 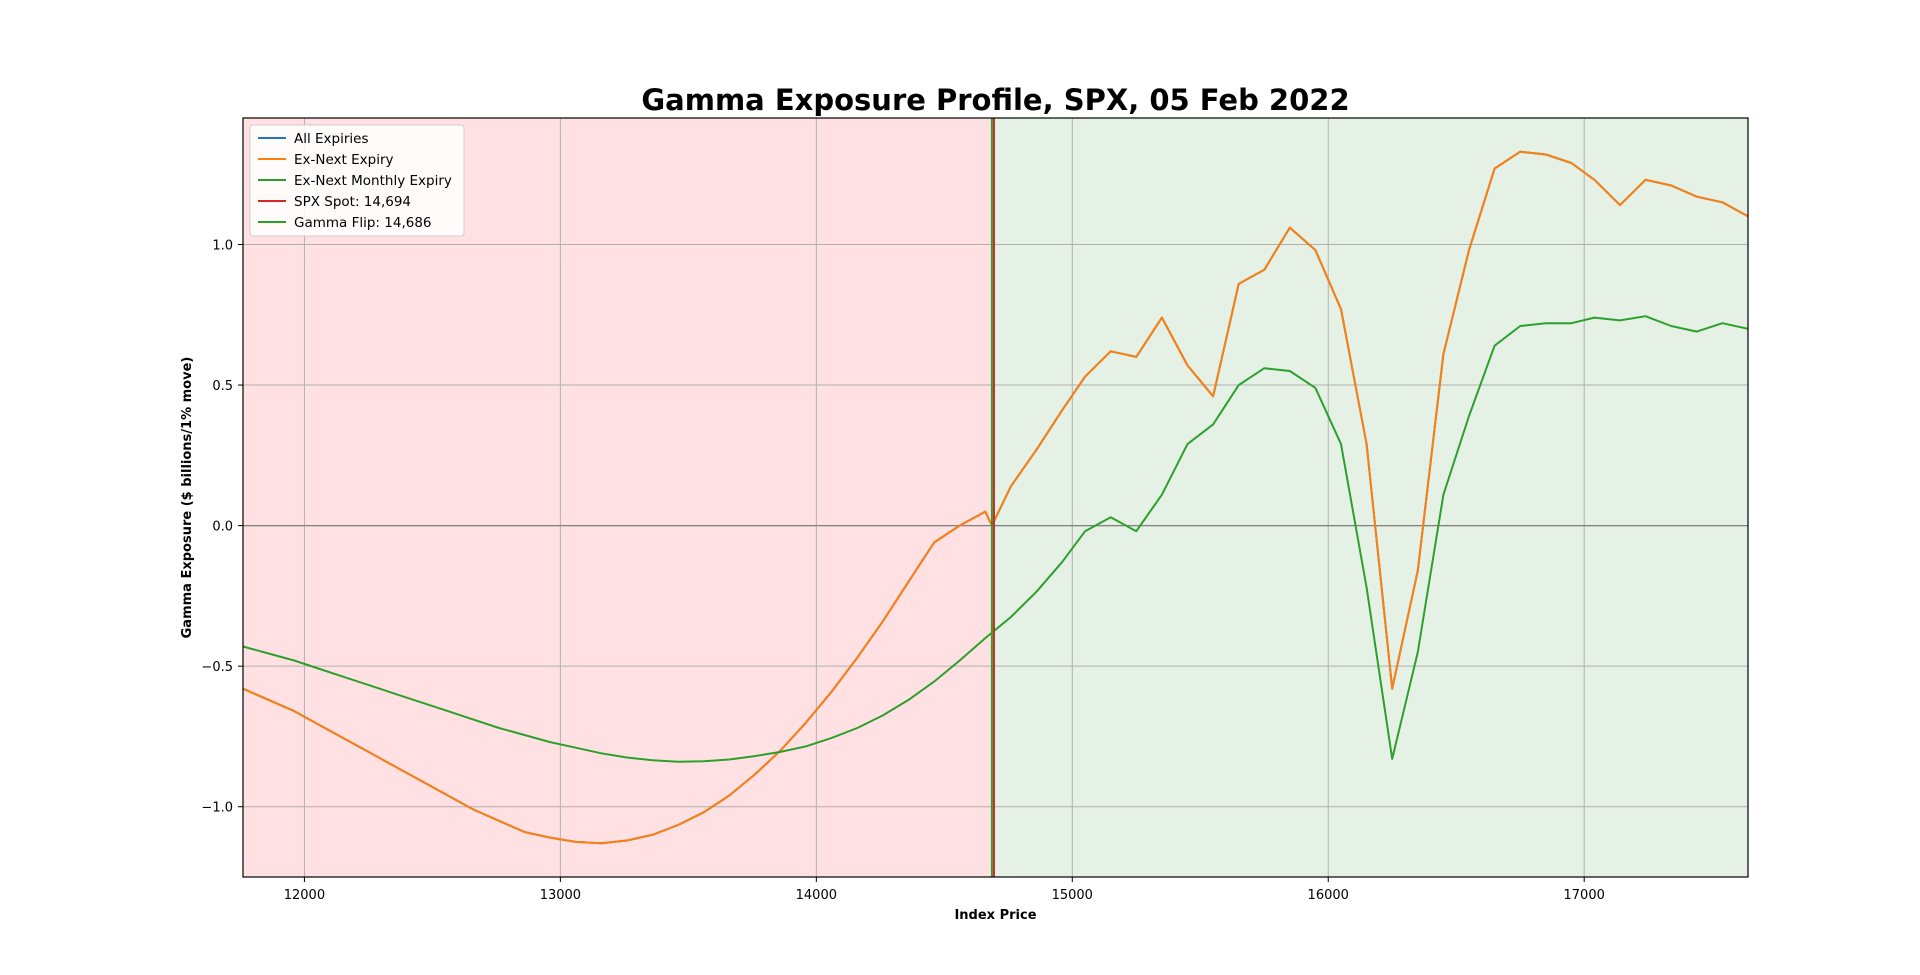 I want to click on x-tick-label-0: 12000, so click(x=304, y=895).